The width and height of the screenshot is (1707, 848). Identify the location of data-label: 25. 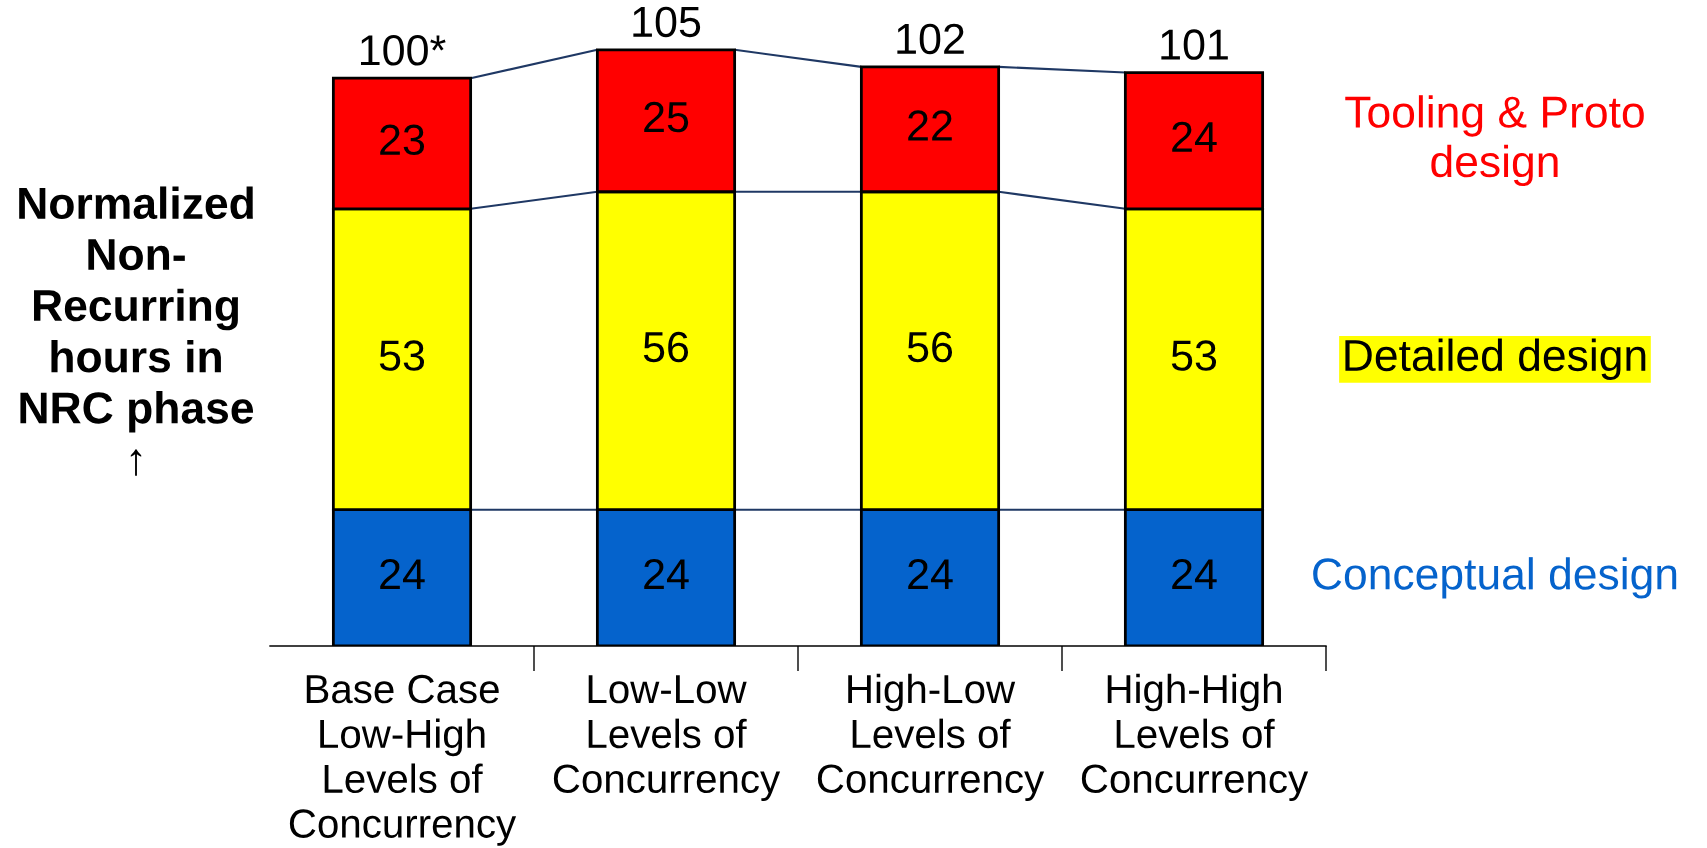
(666, 117).